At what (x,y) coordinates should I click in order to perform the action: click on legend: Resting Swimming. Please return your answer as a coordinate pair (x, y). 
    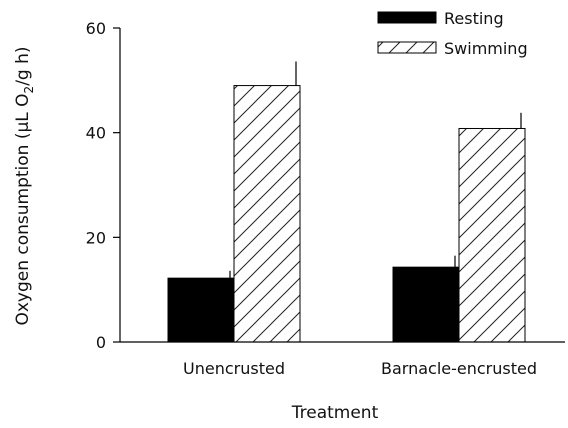
    Looking at the image, I should click on (452, 33).